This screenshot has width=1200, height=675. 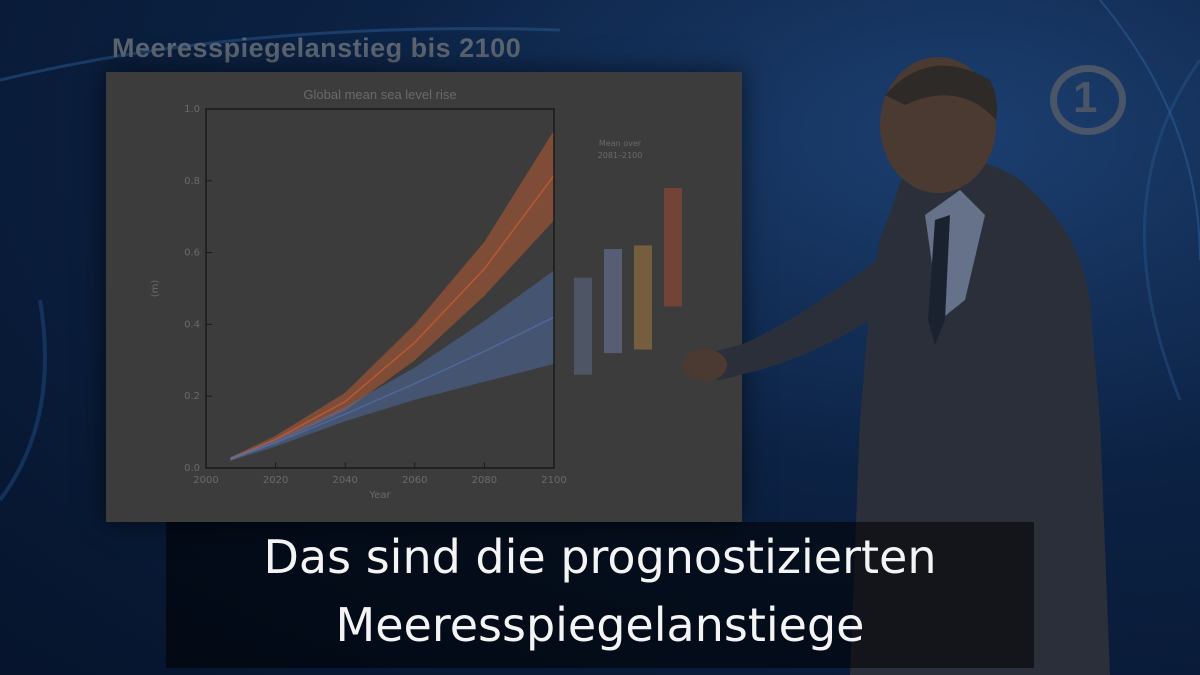 What do you see at coordinates (600, 557) in the screenshot?
I see `subtitle-line-1: Das sind die prognostizierten` at bounding box center [600, 557].